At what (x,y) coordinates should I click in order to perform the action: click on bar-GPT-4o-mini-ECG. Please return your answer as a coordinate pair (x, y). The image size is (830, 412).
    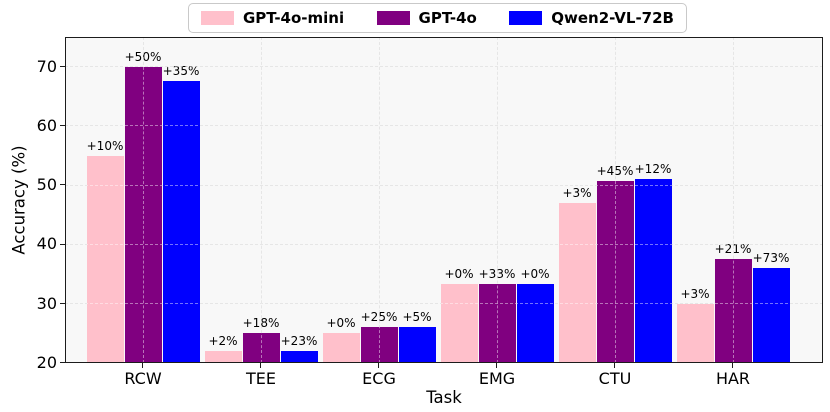
    Looking at the image, I should click on (341, 348).